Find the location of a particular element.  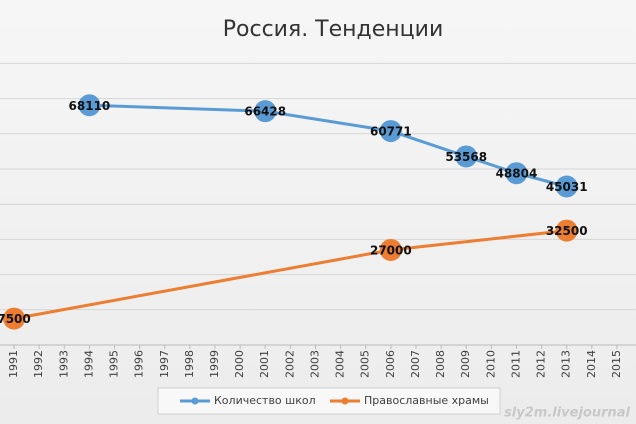

data-label: 45031 is located at coordinates (567, 187).